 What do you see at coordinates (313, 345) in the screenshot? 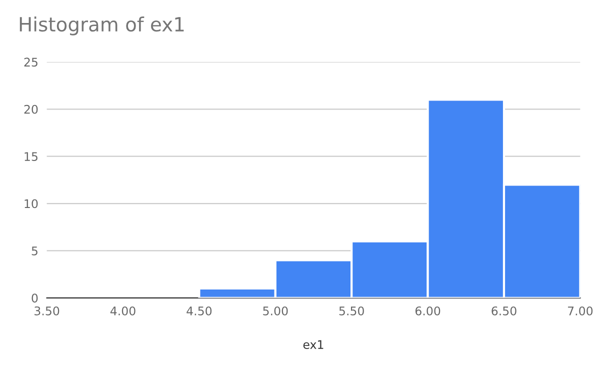
I see `x-axis-title: ex1` at bounding box center [313, 345].